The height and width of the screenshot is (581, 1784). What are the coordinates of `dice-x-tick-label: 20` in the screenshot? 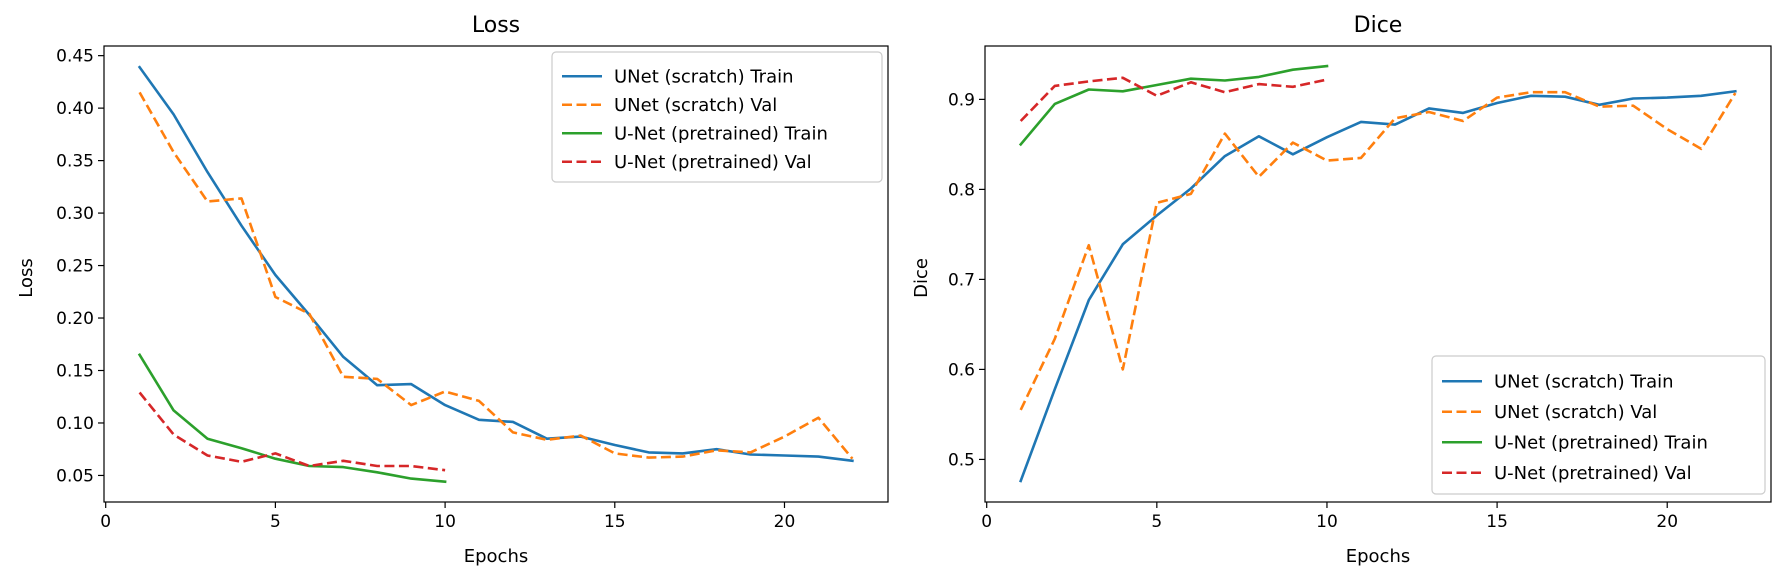 It's located at (1667, 522).